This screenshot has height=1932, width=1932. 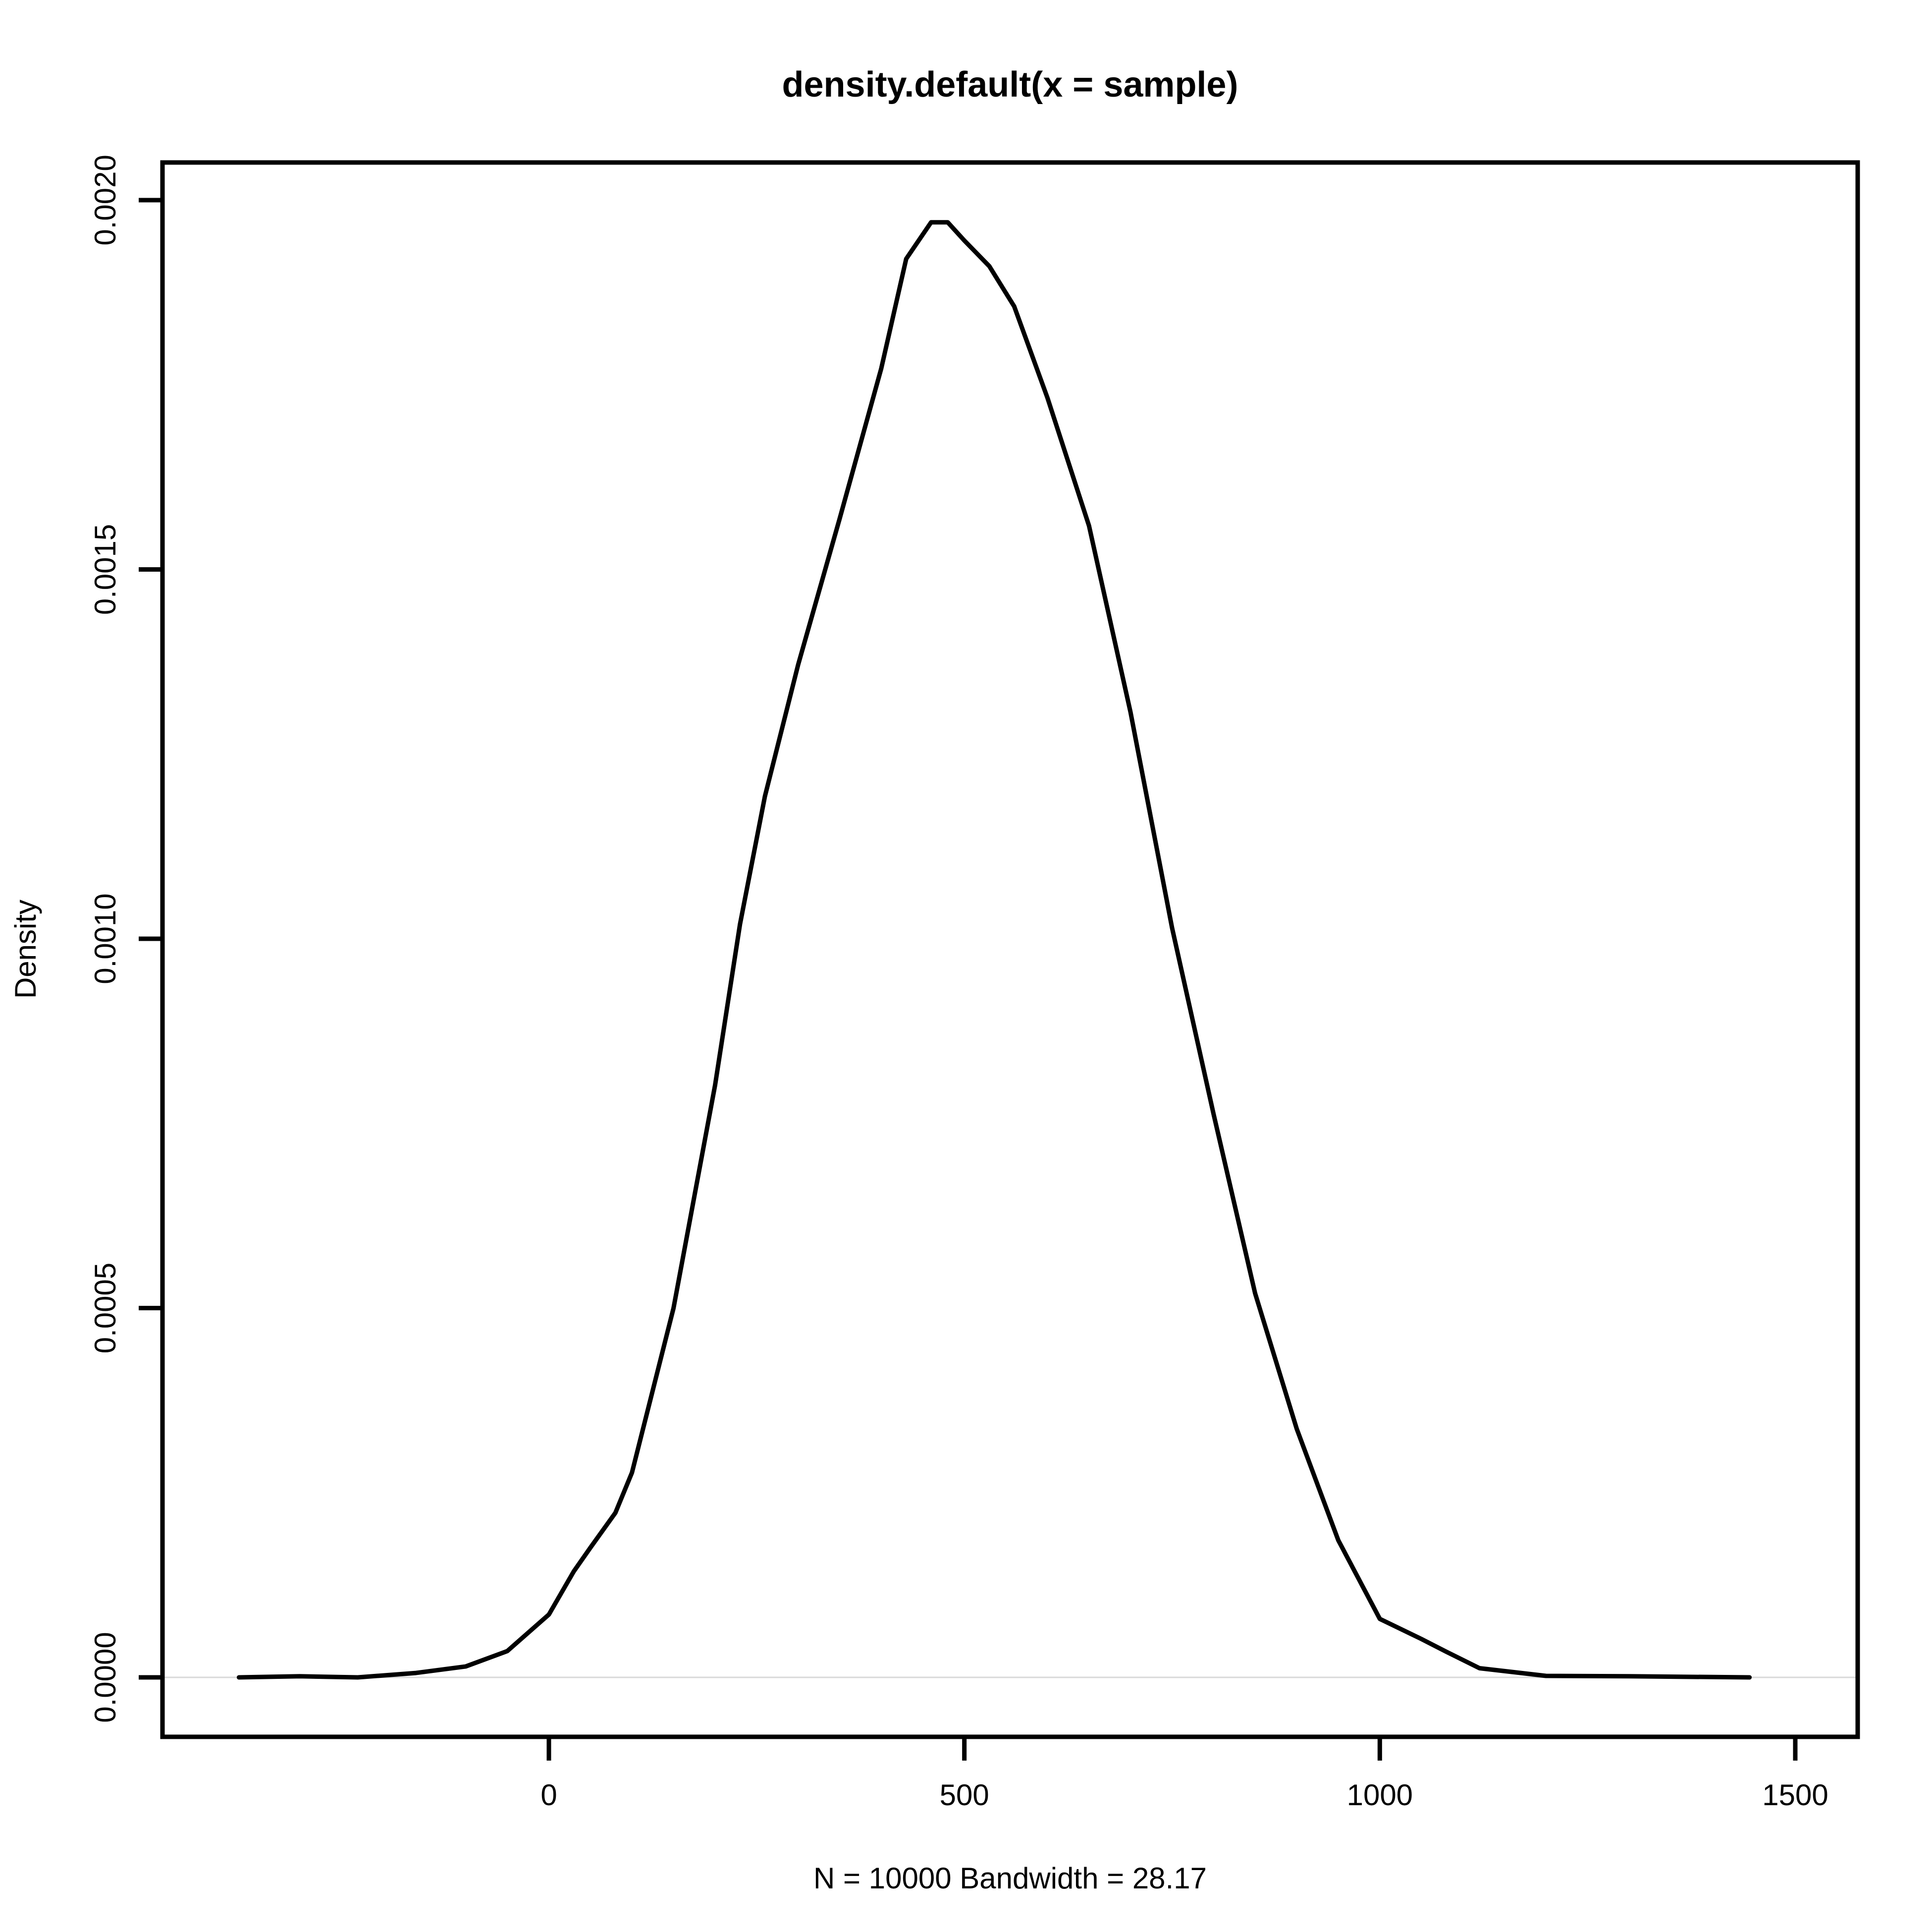 What do you see at coordinates (1010, 1878) in the screenshot?
I see `x-axis-label: N = 10000 Bandwidth = 28.17` at bounding box center [1010, 1878].